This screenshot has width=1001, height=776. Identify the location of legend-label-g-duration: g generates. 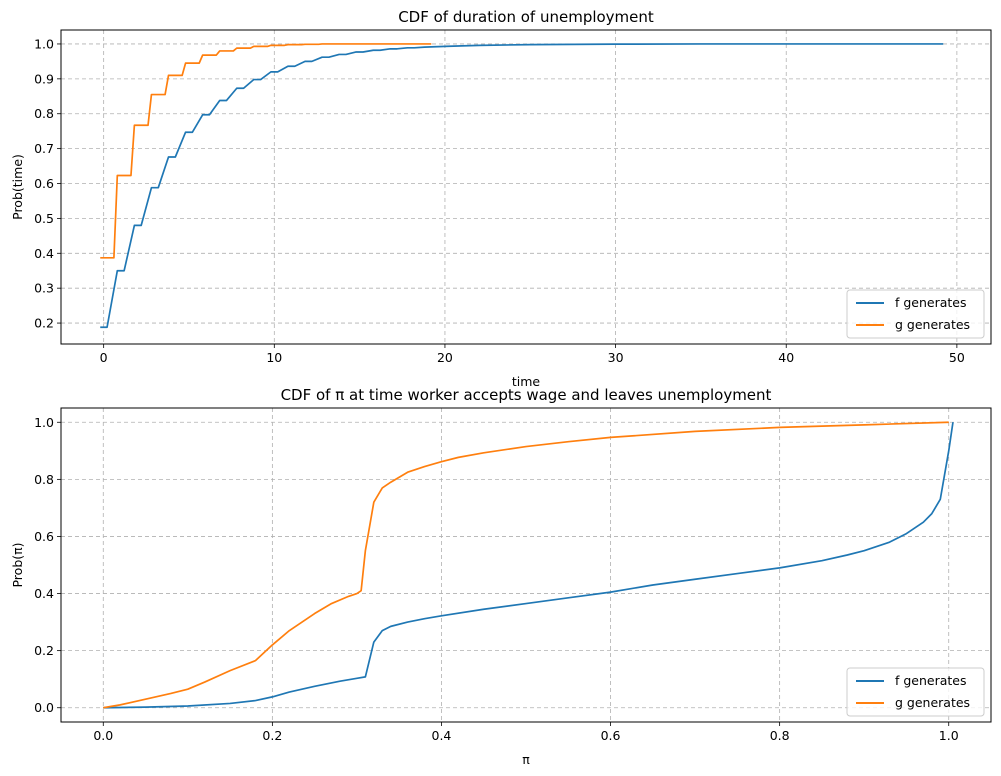
(932, 324).